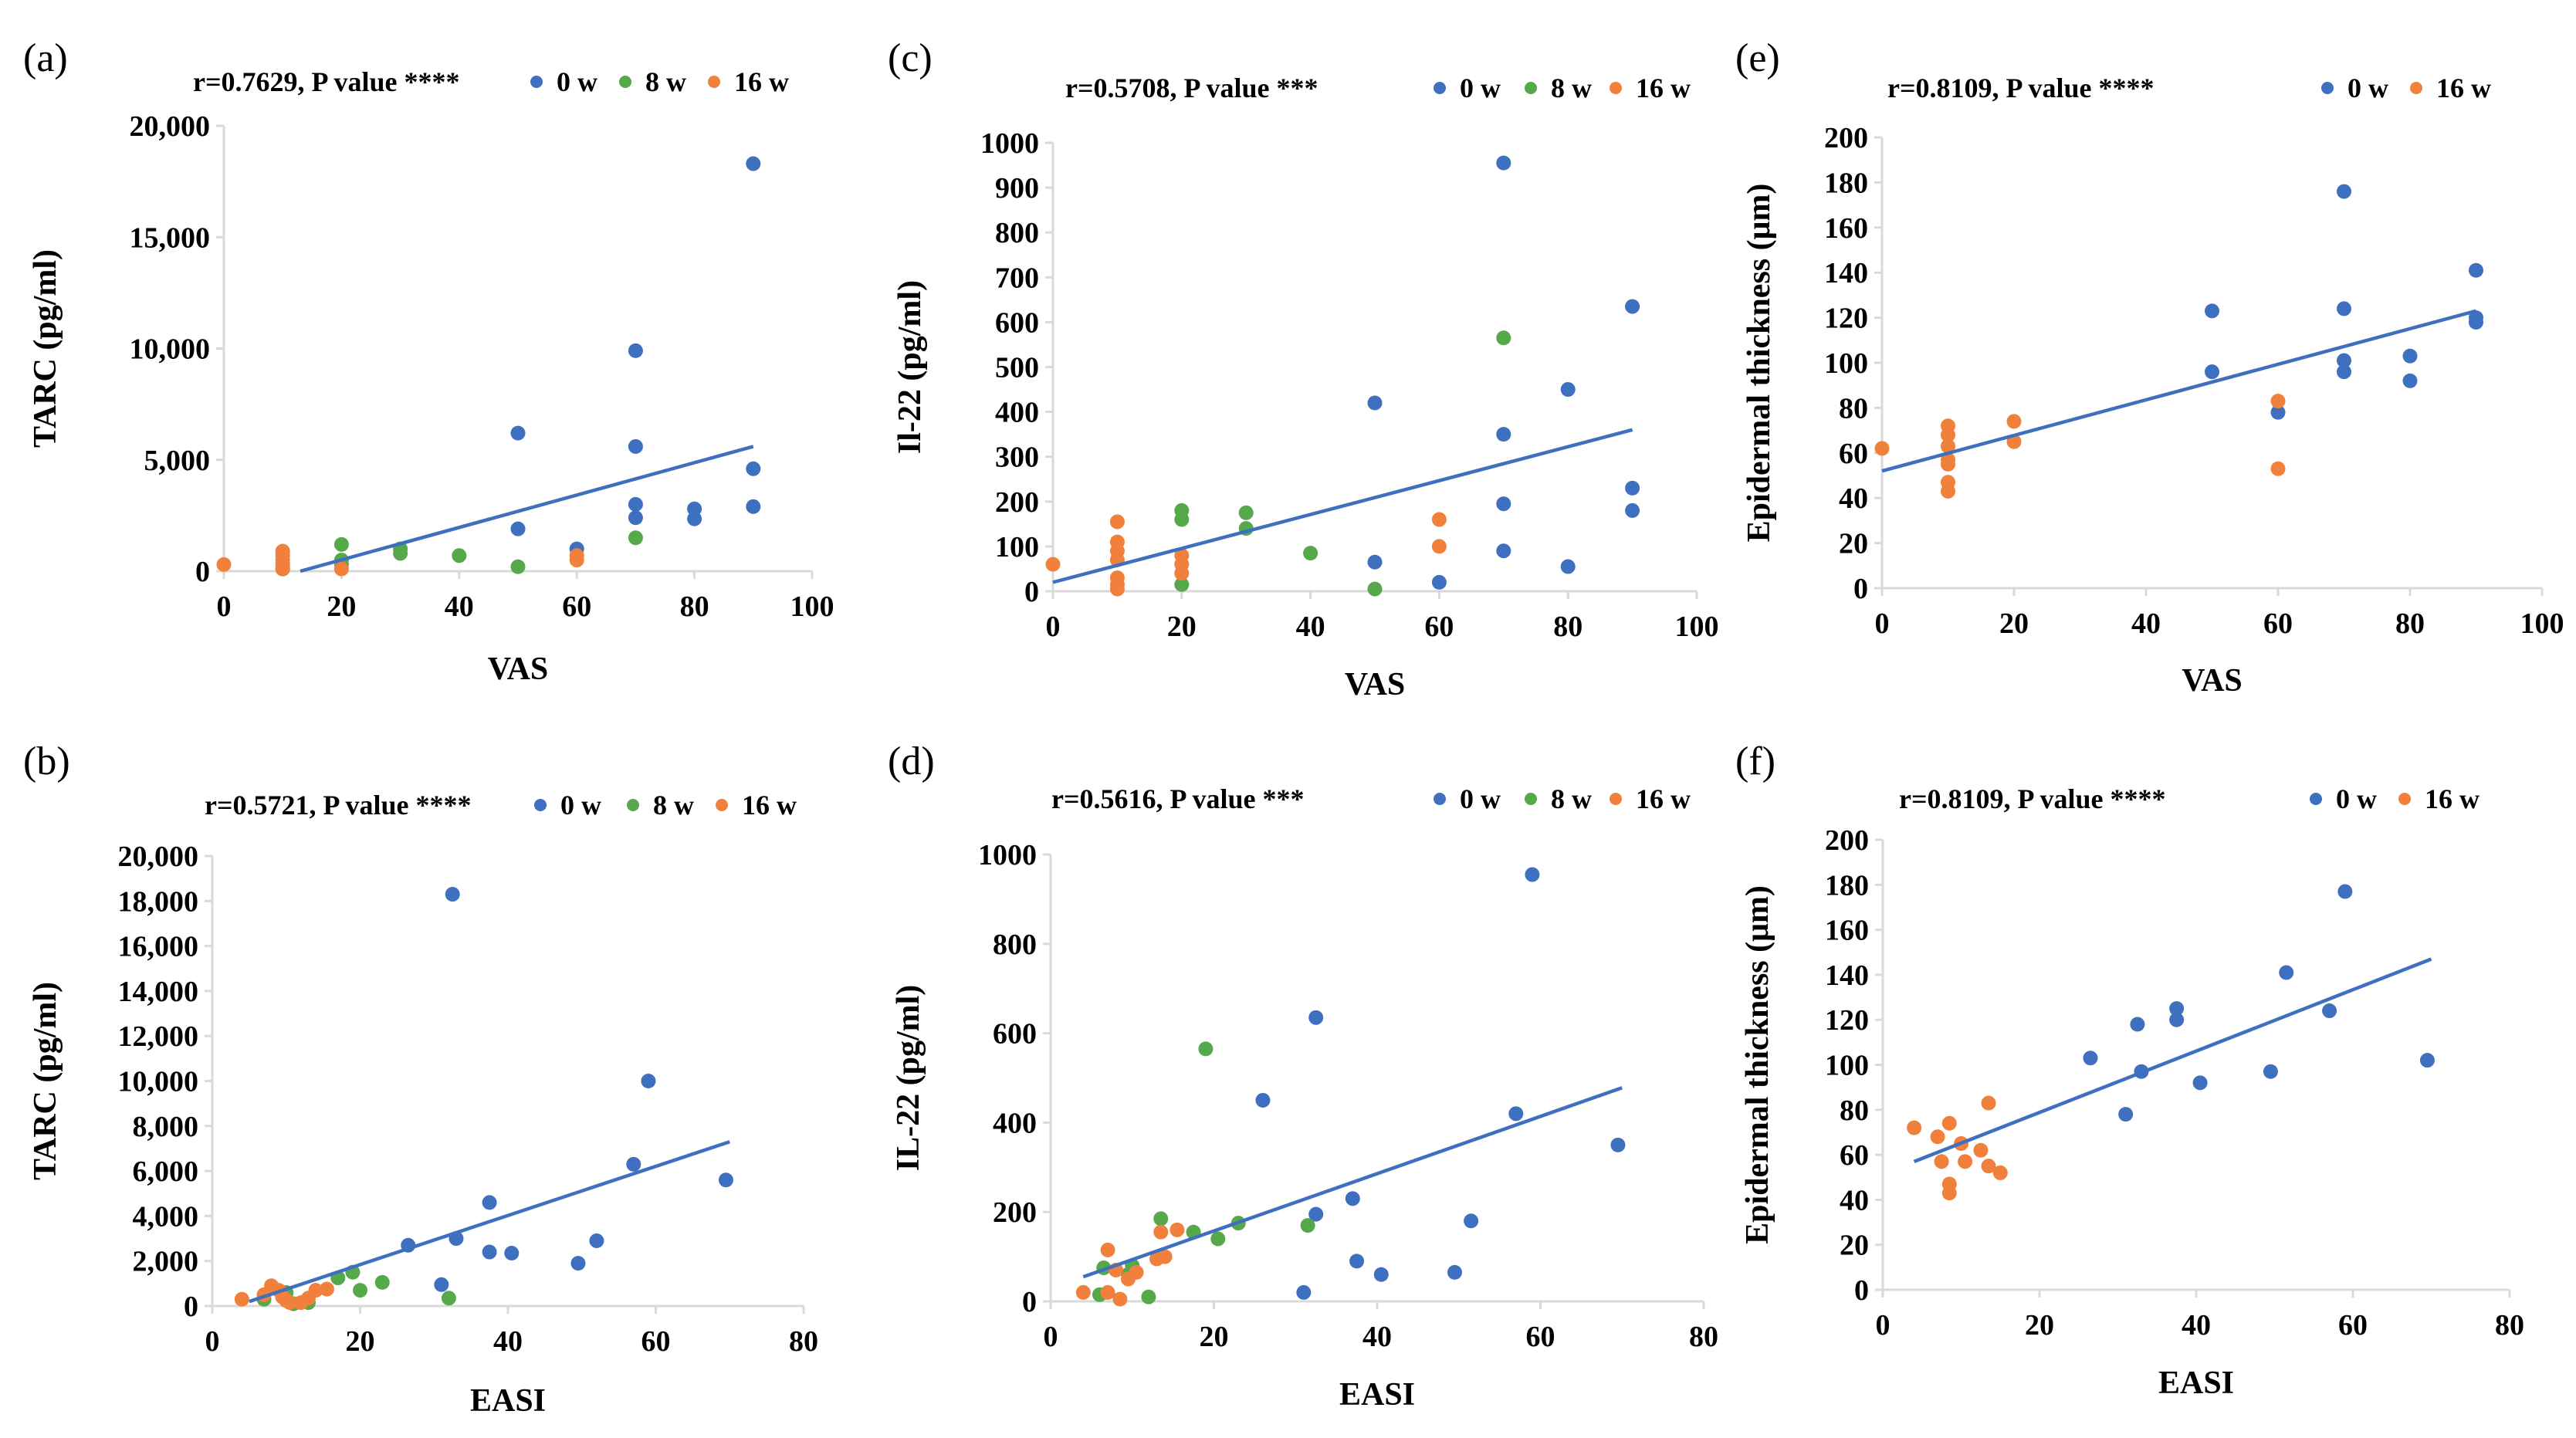 Image resolution: width=2576 pixels, height=1438 pixels. Describe the element at coordinates (166, 1171) in the screenshot. I see `y-tick-label: 6,000` at that location.